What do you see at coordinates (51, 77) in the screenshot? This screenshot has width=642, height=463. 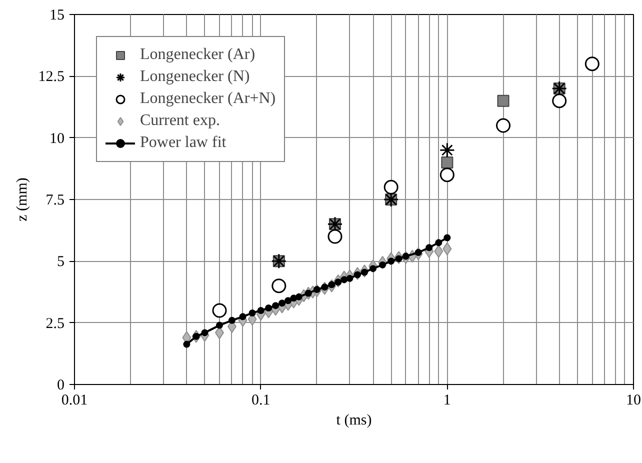 I see `y-tick-label: 12.5` at bounding box center [51, 77].